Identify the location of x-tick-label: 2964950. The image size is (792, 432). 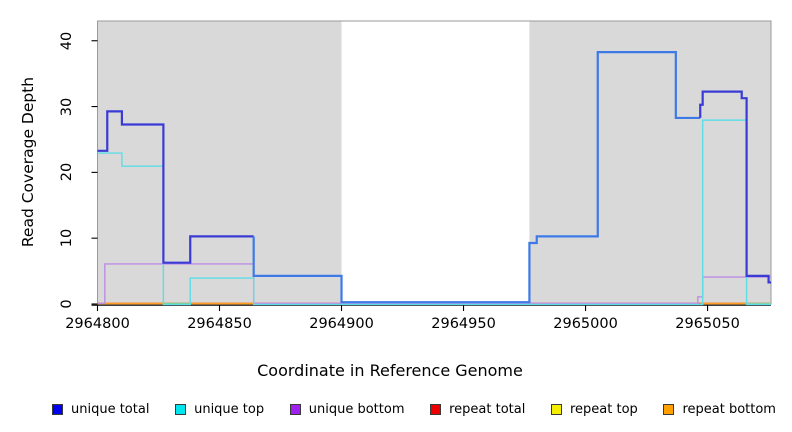
(463, 324).